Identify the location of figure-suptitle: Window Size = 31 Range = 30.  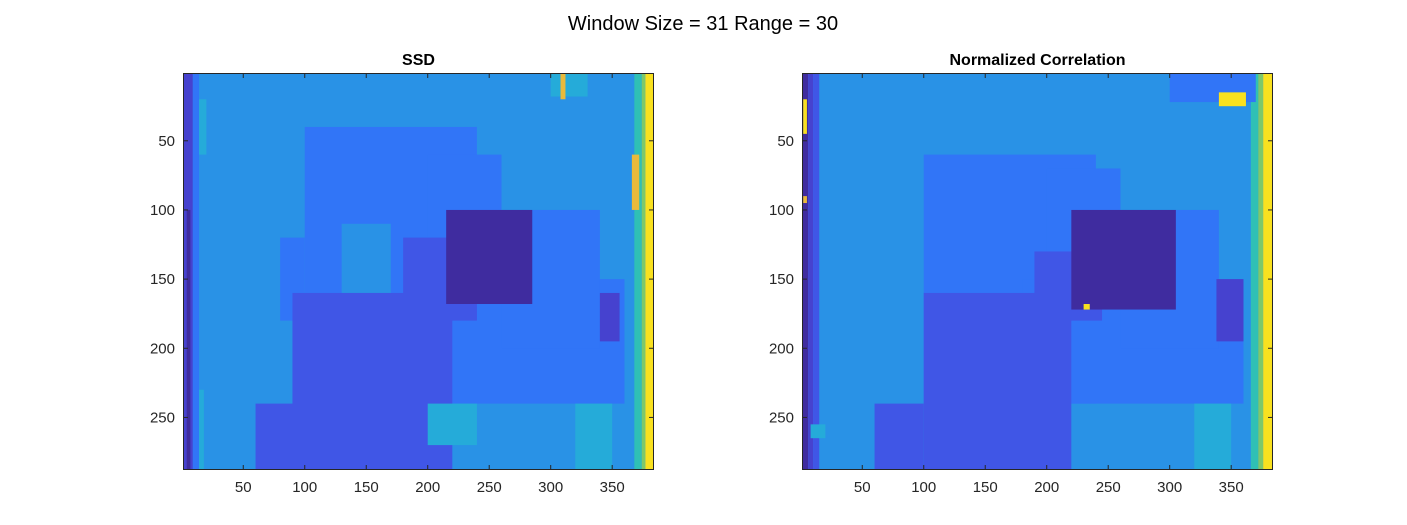
(703, 24).